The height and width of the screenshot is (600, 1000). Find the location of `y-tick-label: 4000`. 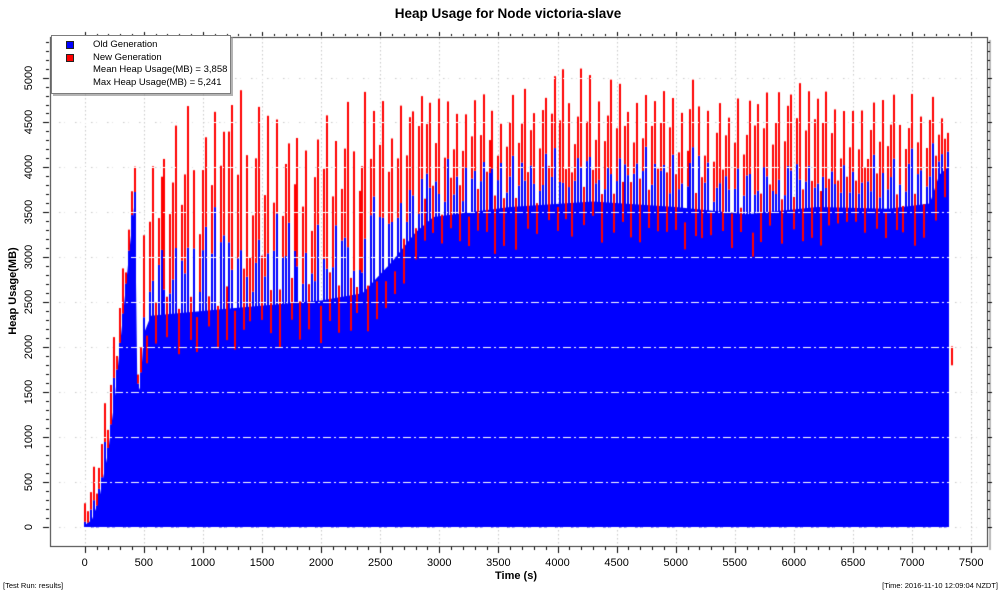

y-tick-label: 4000 is located at coordinates (29, 167).